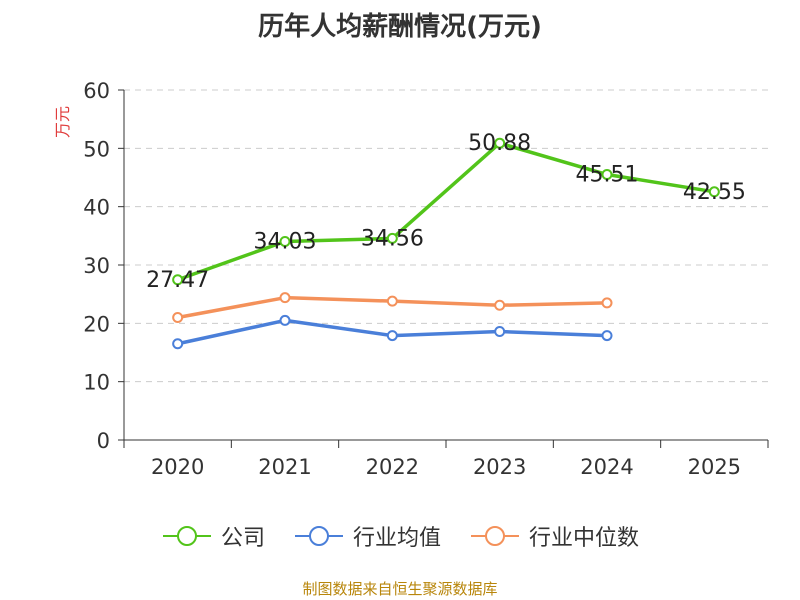 This screenshot has height=600, width=800. I want to click on legend: 公司 行业均值 行业中位数, so click(400, 536).